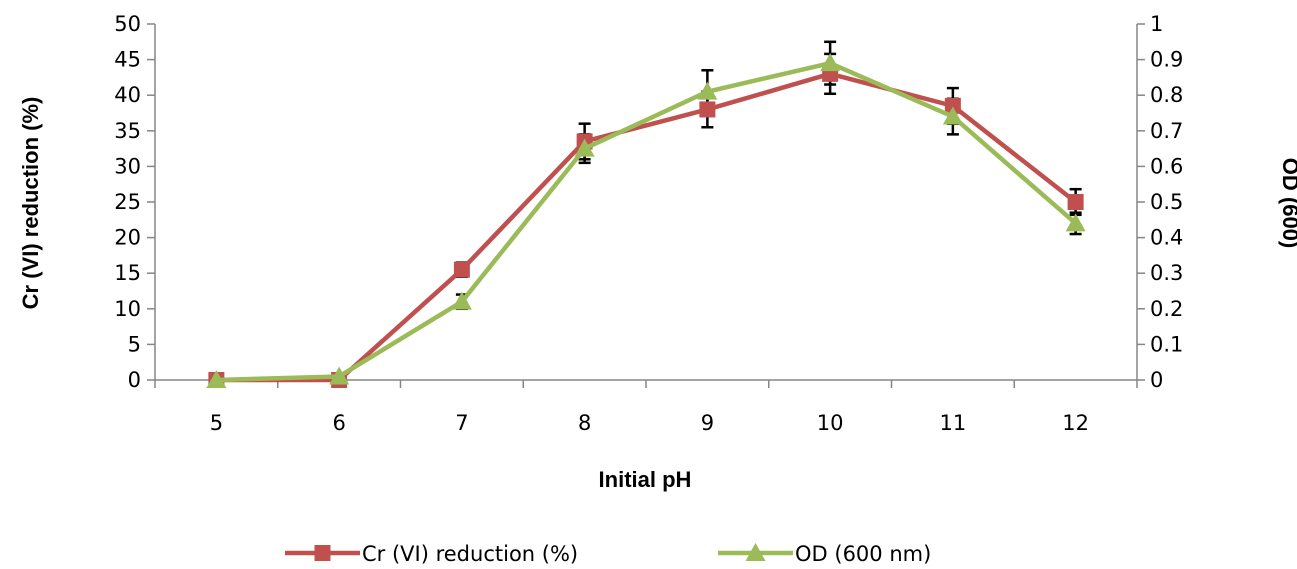 This screenshot has width=1297, height=569. I want to click on x-tick-label: 9, so click(707, 423).